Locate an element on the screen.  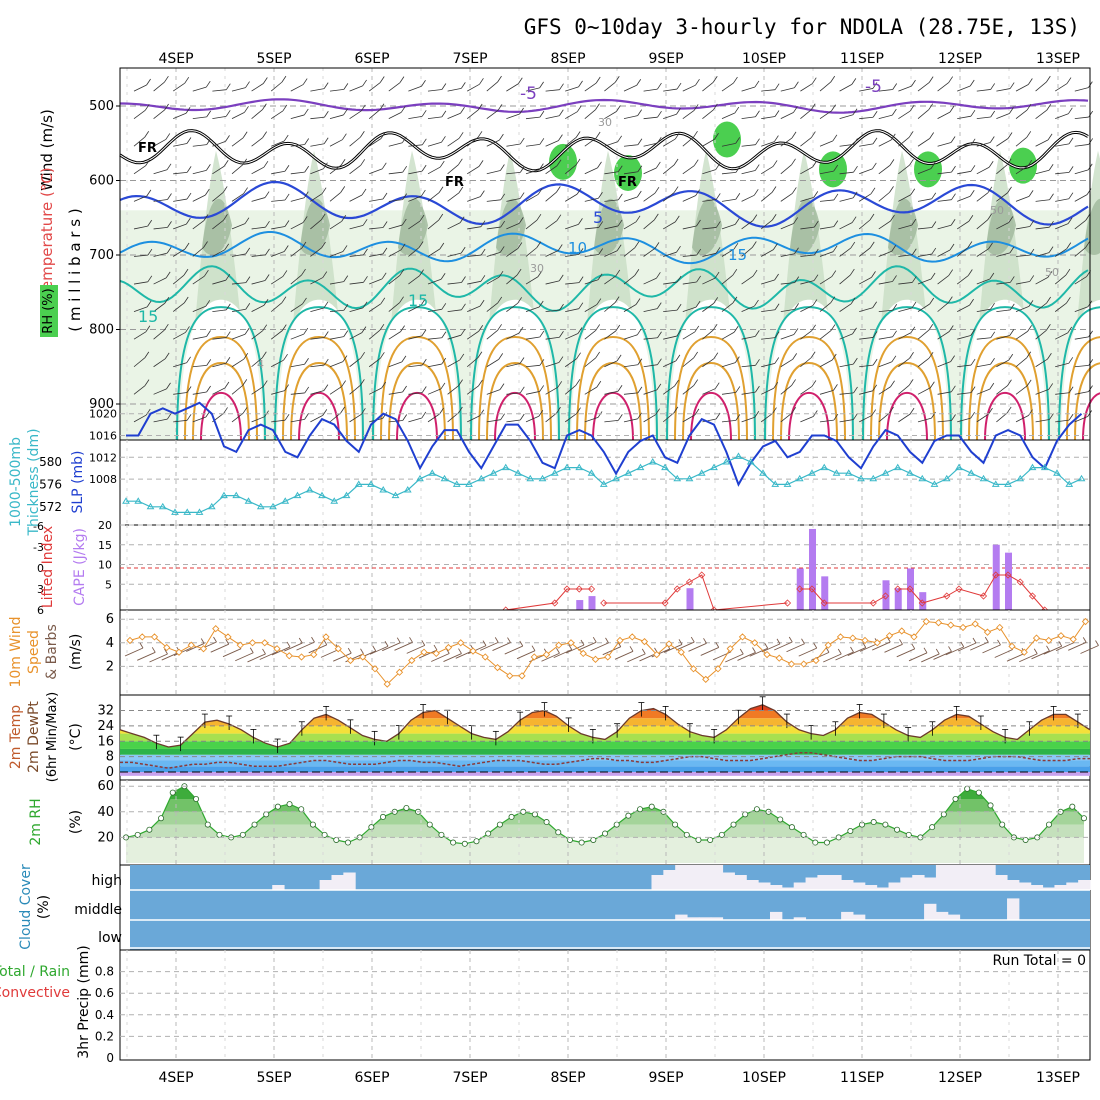
cloud-axis-label: Cloud Cover is located at coordinates (26, 907).